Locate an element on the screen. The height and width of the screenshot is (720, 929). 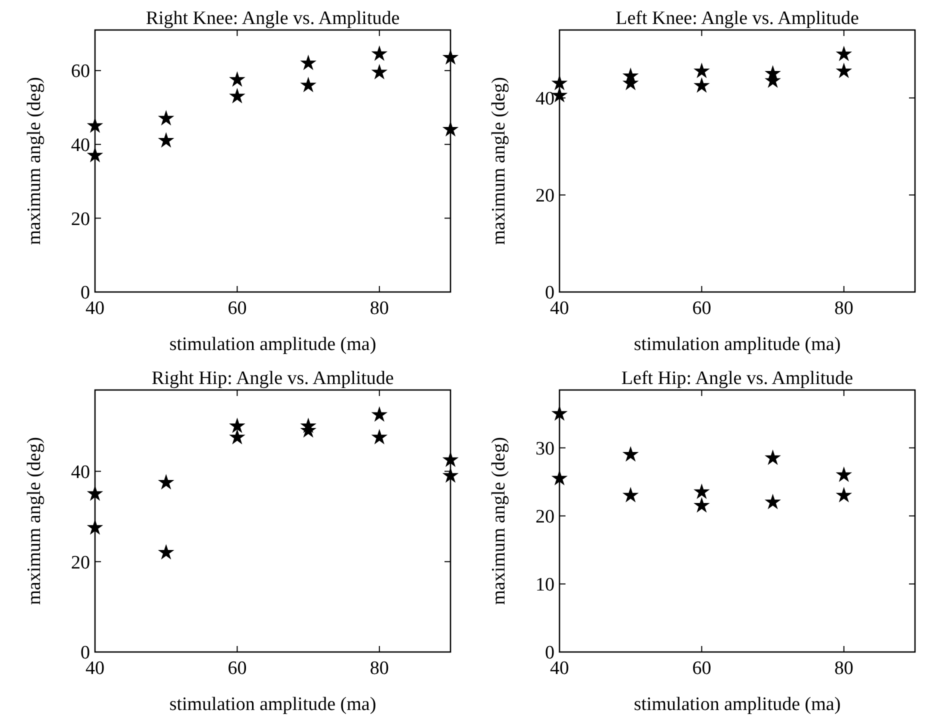
y-tick-label: 10 is located at coordinates (545, 585).